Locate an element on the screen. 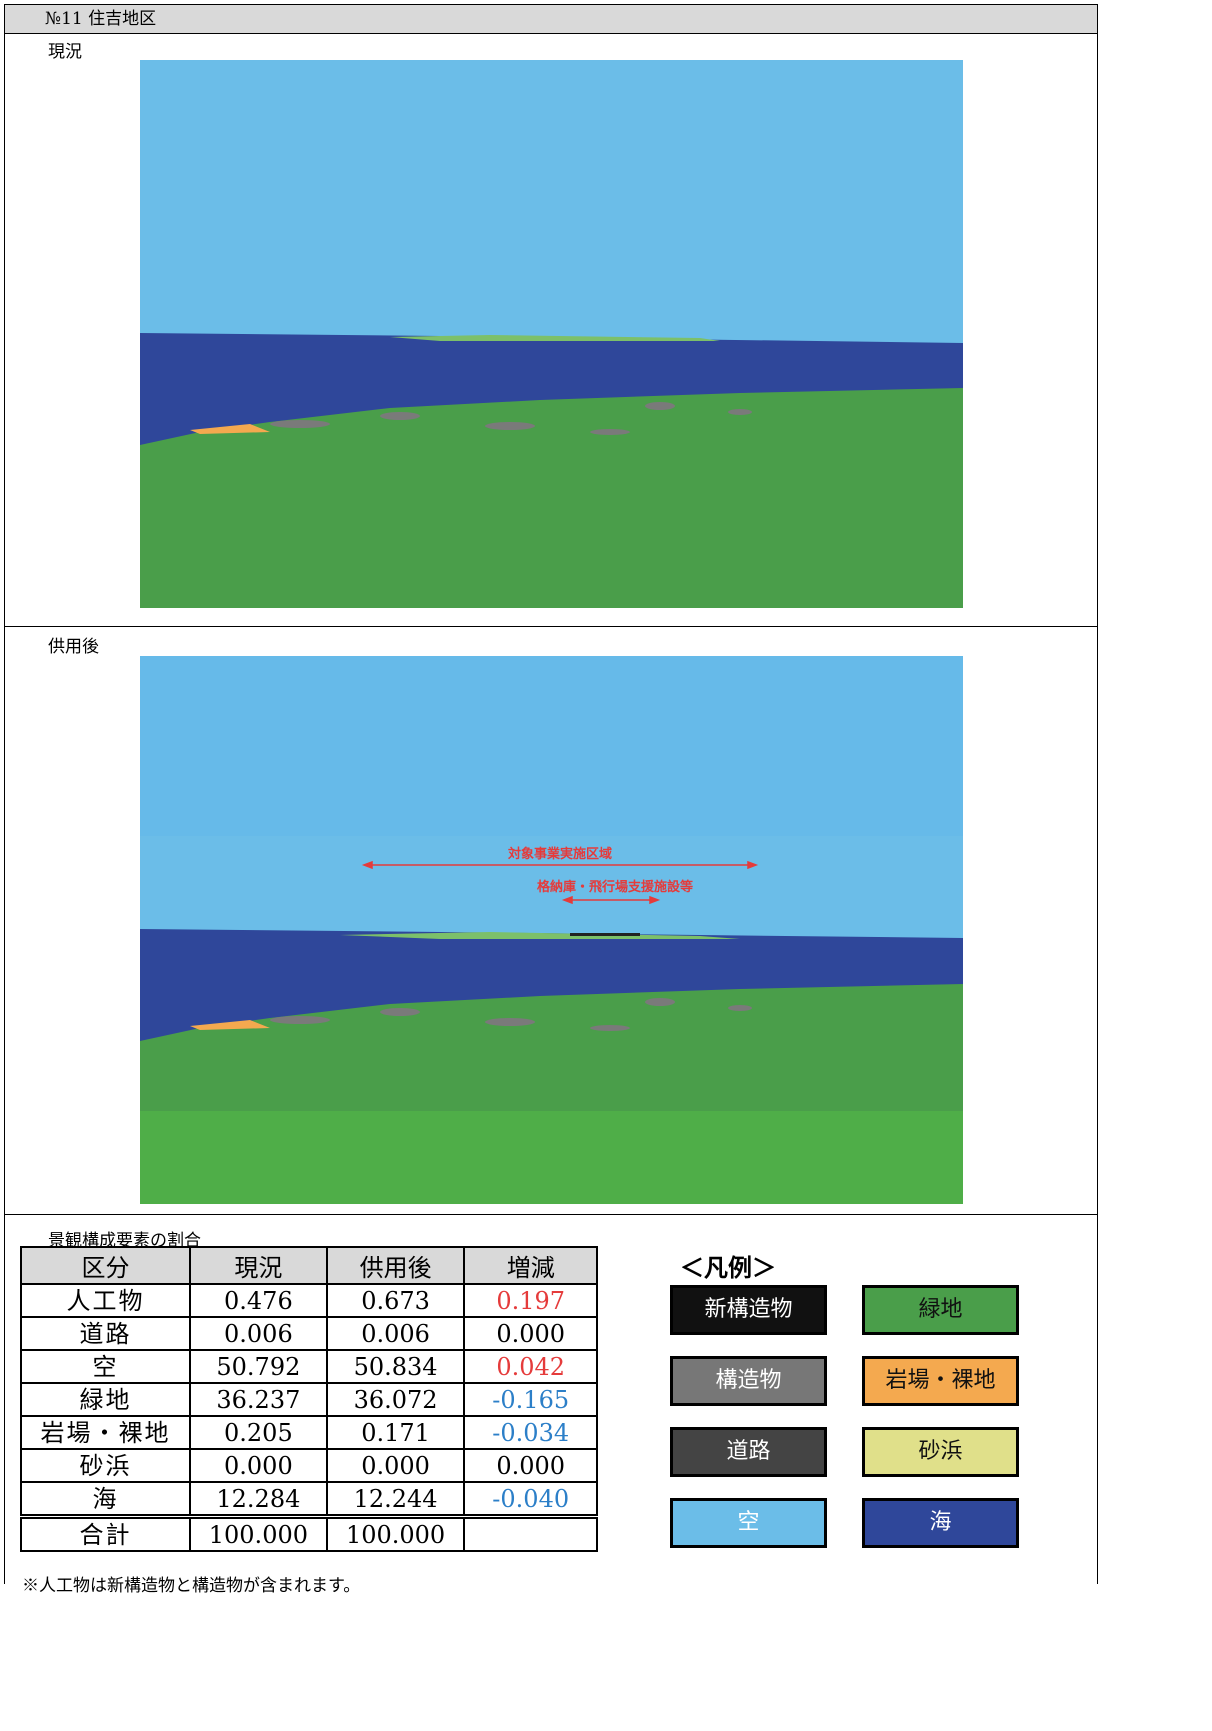 This screenshot has height=1731, width=1212. table-row: 海 12.284 12.244 -0.040 is located at coordinates (308, 1499).